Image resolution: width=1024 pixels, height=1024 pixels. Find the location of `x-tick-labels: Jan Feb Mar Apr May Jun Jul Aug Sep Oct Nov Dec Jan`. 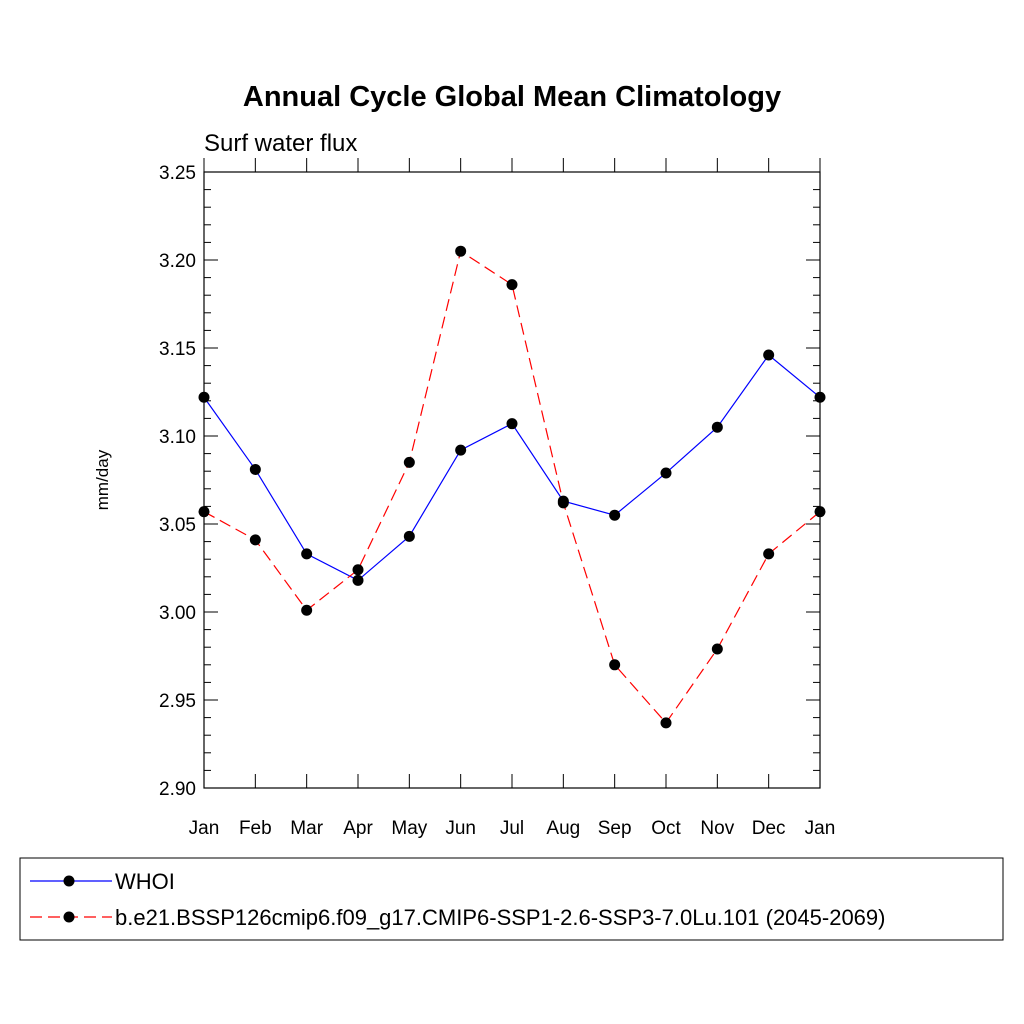

x-tick-labels: Jan Feb Mar Apr May Jun Jul Aug Sep Oct Nov Dec Jan is located at coordinates (512, 828).